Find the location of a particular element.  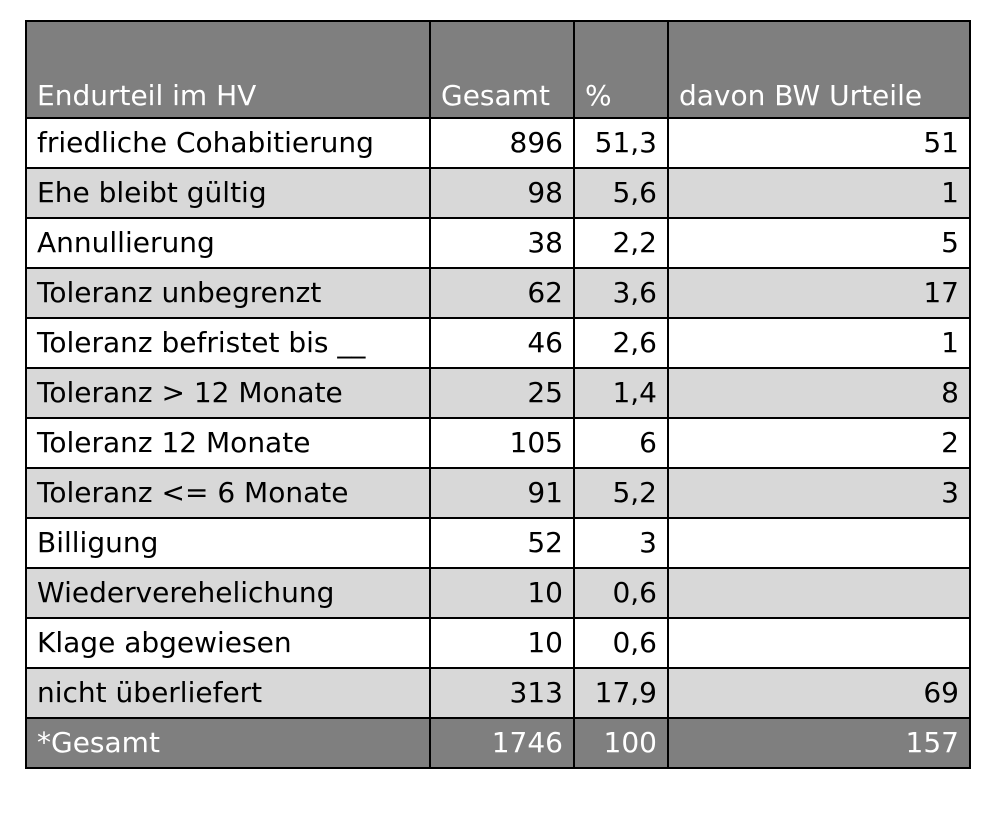

table-row: Toleranz > 12 Monate 25 1,4 8 is located at coordinates (498, 393).